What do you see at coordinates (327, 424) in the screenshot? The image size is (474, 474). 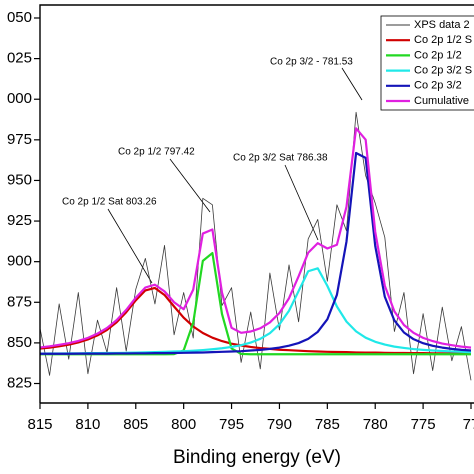 I see `x-tick-label: 785` at bounding box center [327, 424].